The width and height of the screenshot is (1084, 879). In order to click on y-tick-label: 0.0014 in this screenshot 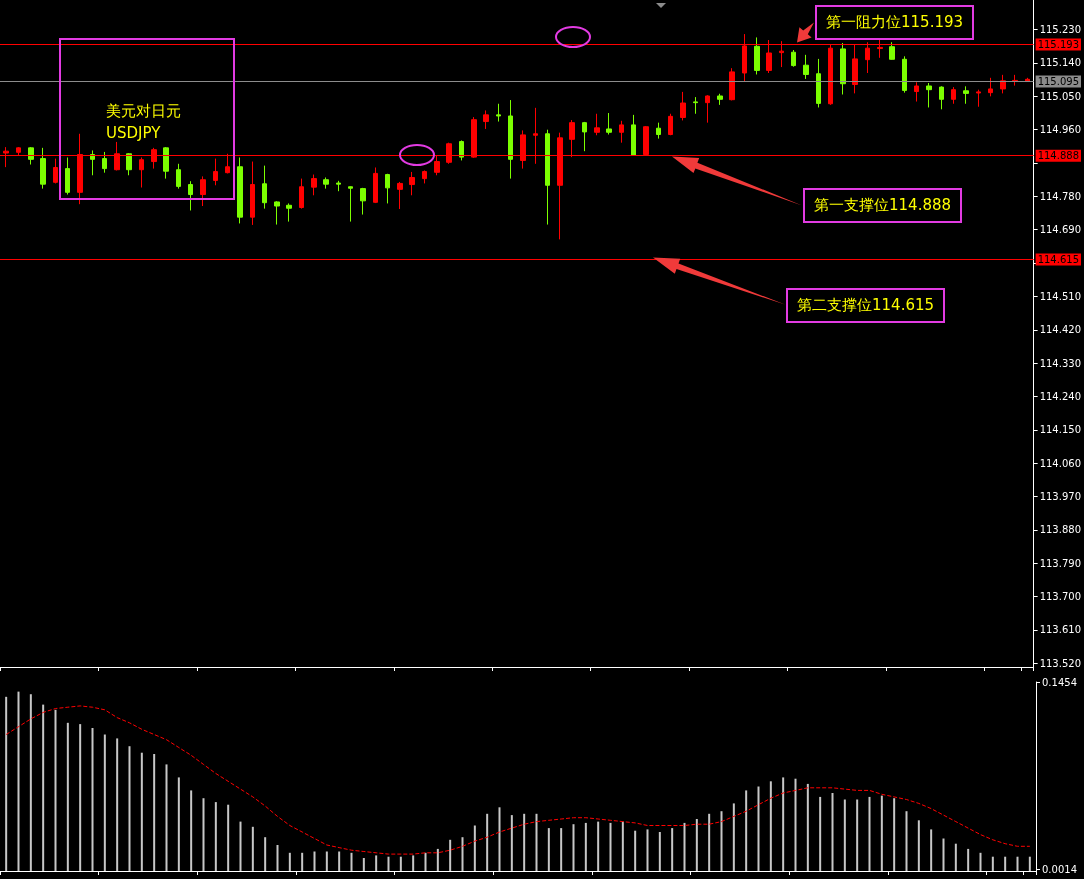, I will do `click(1059, 869)`.